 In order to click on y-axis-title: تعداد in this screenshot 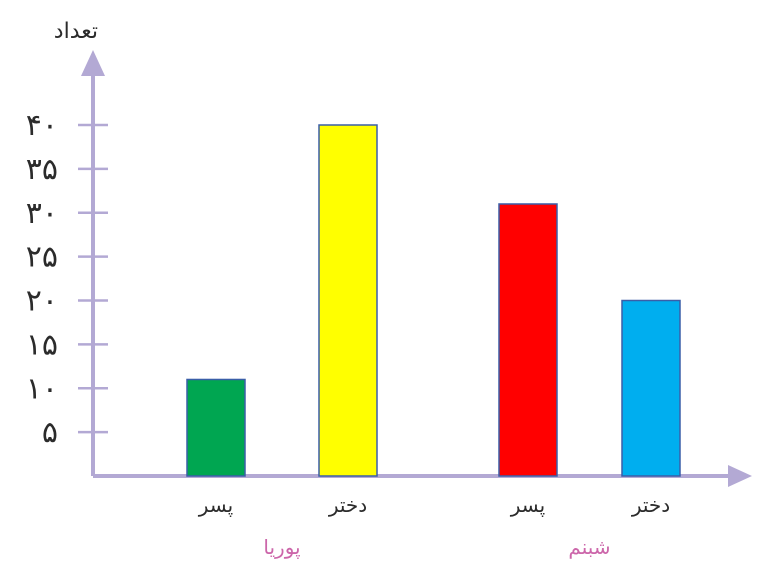, I will do `click(76, 31)`.